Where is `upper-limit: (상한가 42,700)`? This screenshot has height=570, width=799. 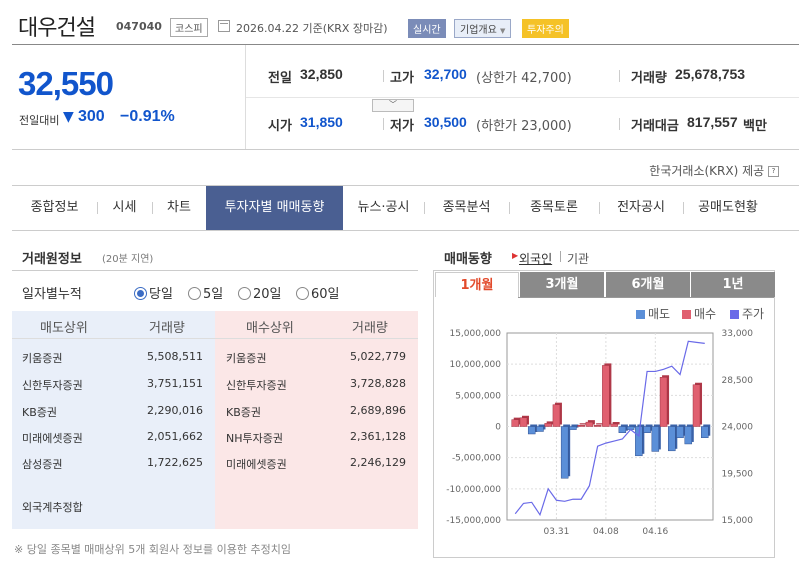 upper-limit: (상한가 42,700) is located at coordinates (524, 78).